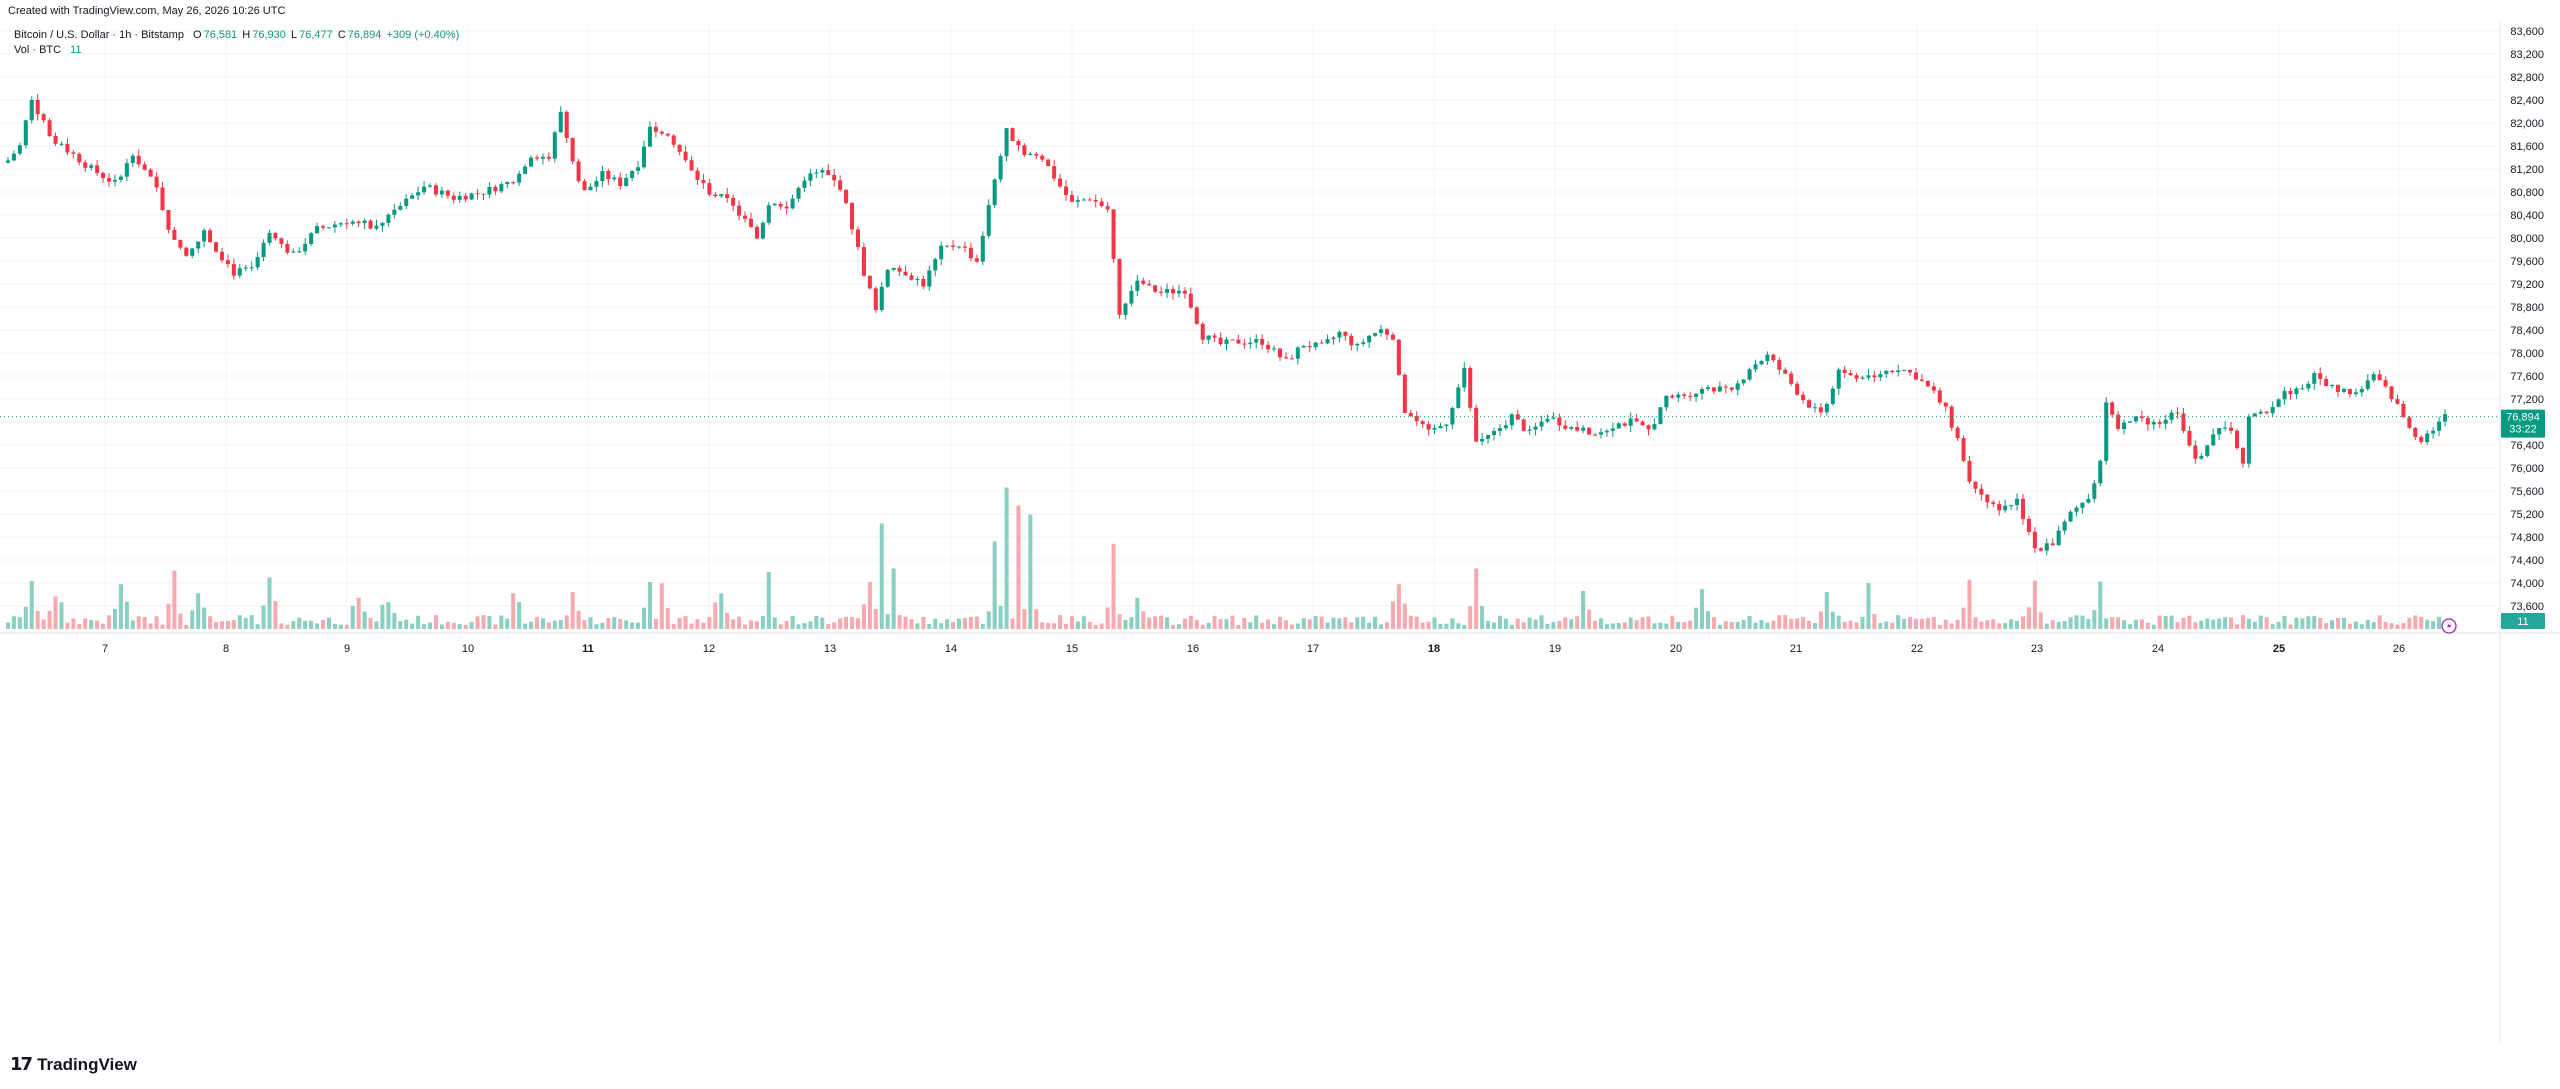 This screenshot has width=2560, height=1089. Describe the element at coordinates (1253, 649) in the screenshot. I see `time-axis: 7 8 9 10 11 12 13 14 15 16 17 18 19 20 21 22 23 24 25 26` at that location.